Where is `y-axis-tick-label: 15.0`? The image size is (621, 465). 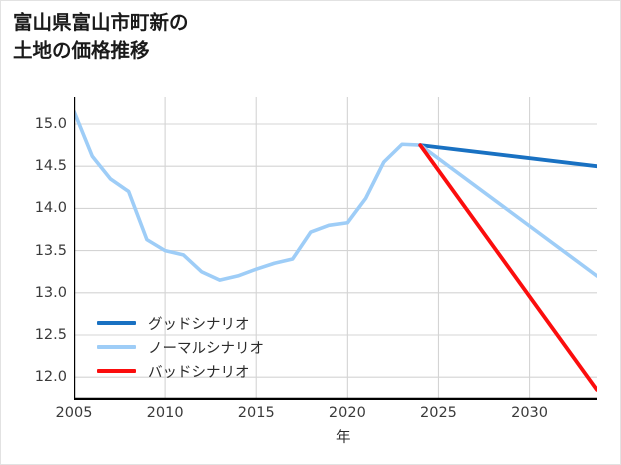
y-axis-tick-label: 15.0 is located at coordinates (50, 124).